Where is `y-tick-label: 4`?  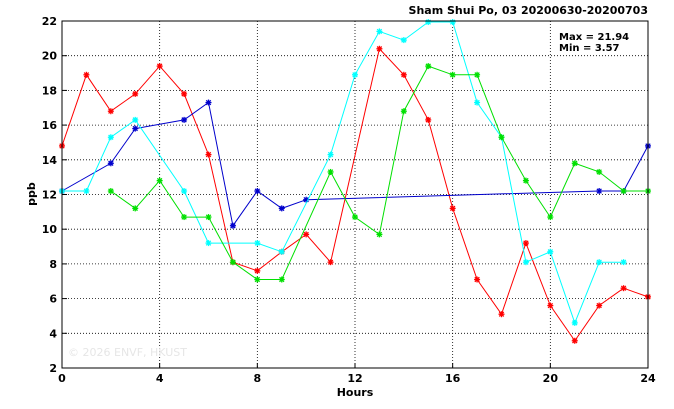 y-tick-label: 4 is located at coordinates (53, 333).